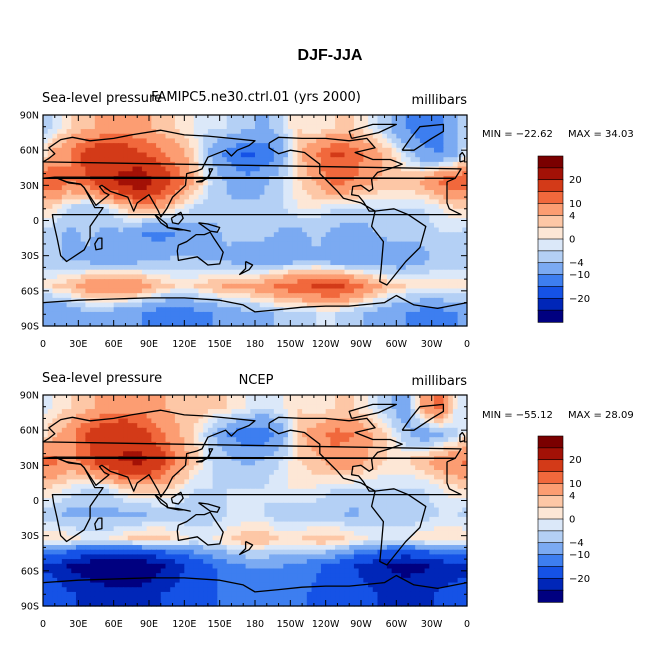 The width and height of the screenshot is (661, 665). Describe the element at coordinates (440, 100) in the screenshot. I see `panel-top-units: millibars` at that location.